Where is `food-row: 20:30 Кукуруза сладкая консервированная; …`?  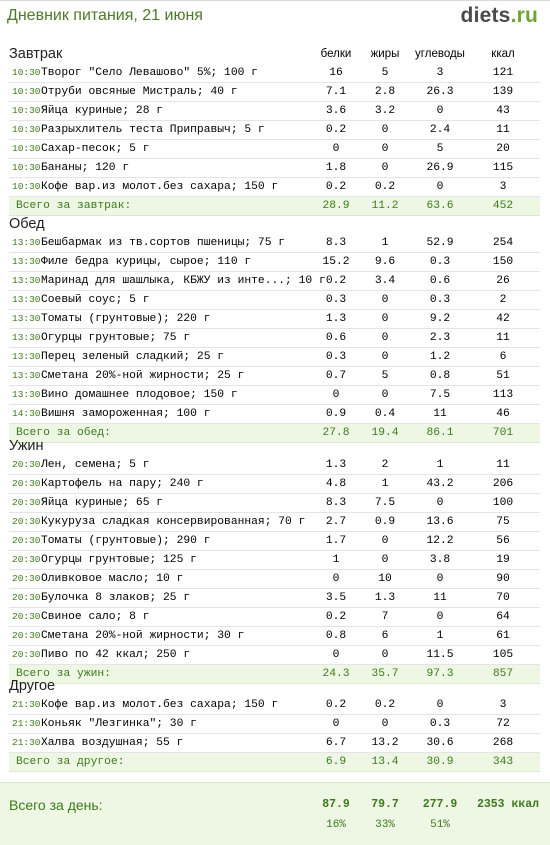 food-row: 20:30 Кукуруза сладкая консервированная; … is located at coordinates (274, 522).